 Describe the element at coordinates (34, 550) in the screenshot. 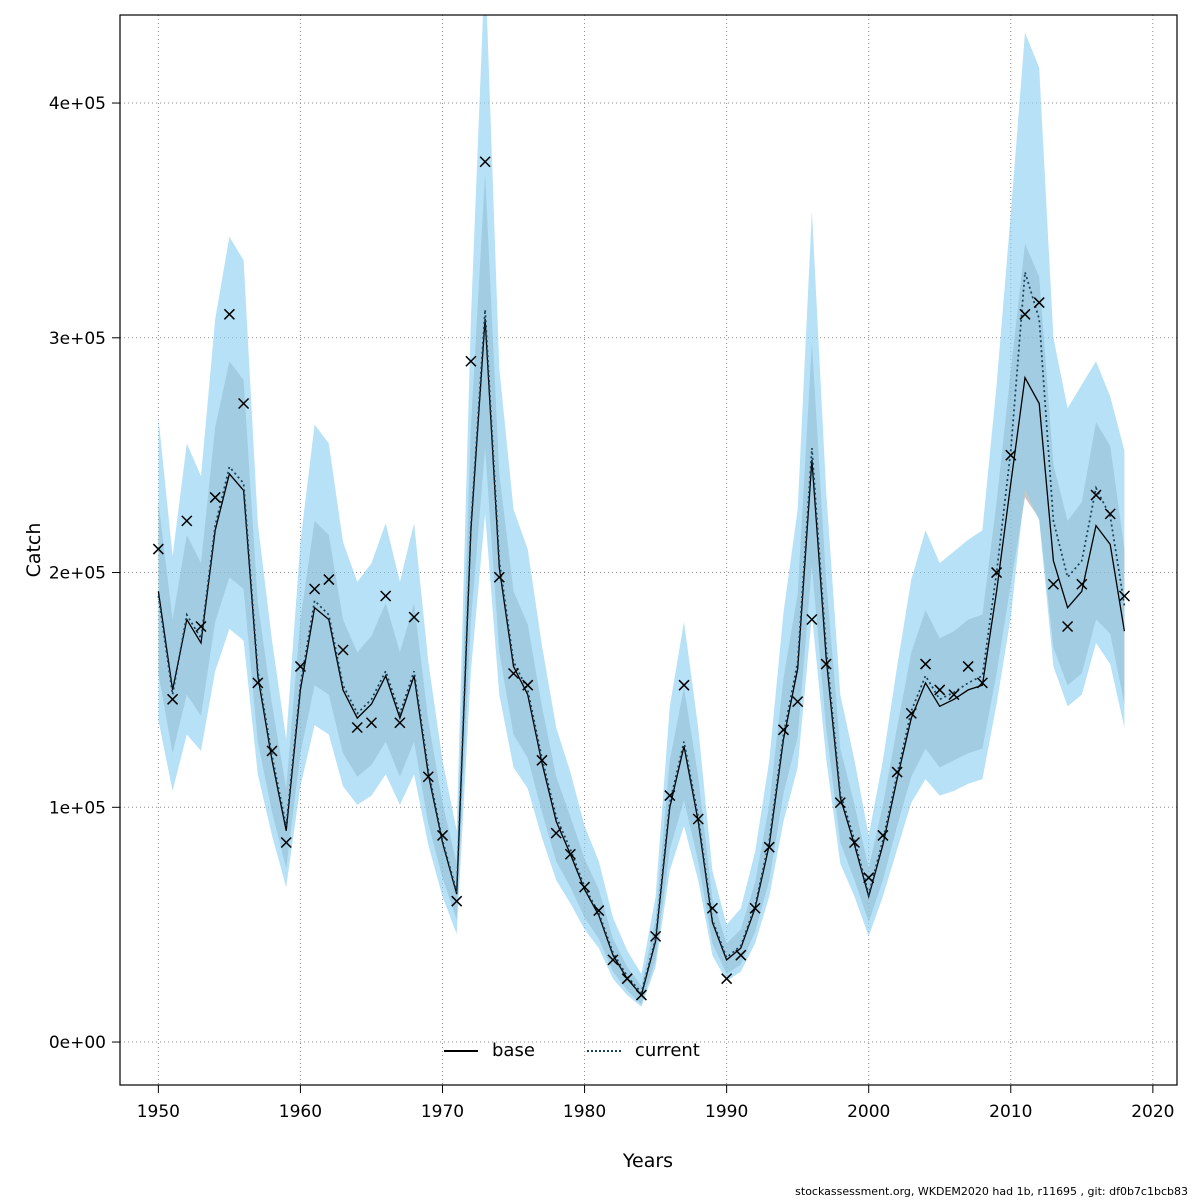

I see `y-axis-title: Catch` at that location.